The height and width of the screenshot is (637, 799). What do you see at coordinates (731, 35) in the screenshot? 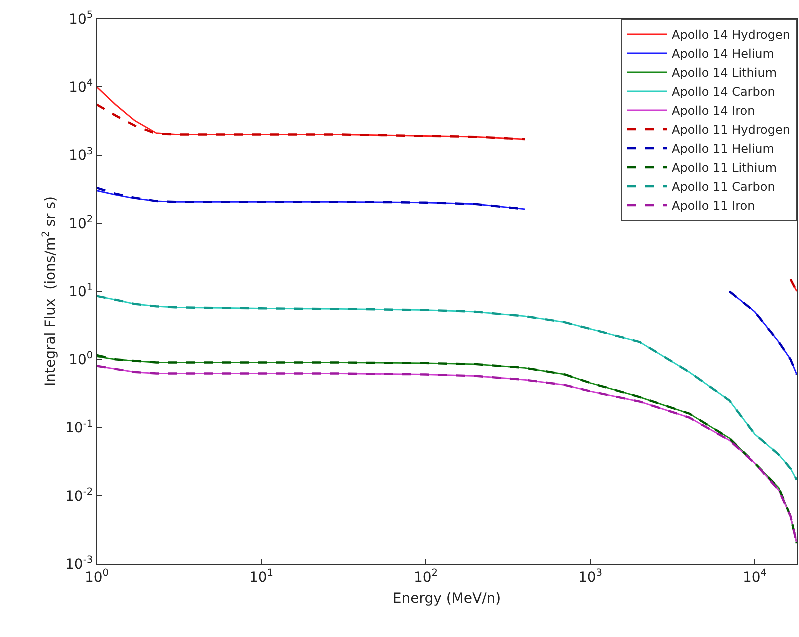
I see `legend-label: Apollo 14 Hydrogen` at bounding box center [731, 35].